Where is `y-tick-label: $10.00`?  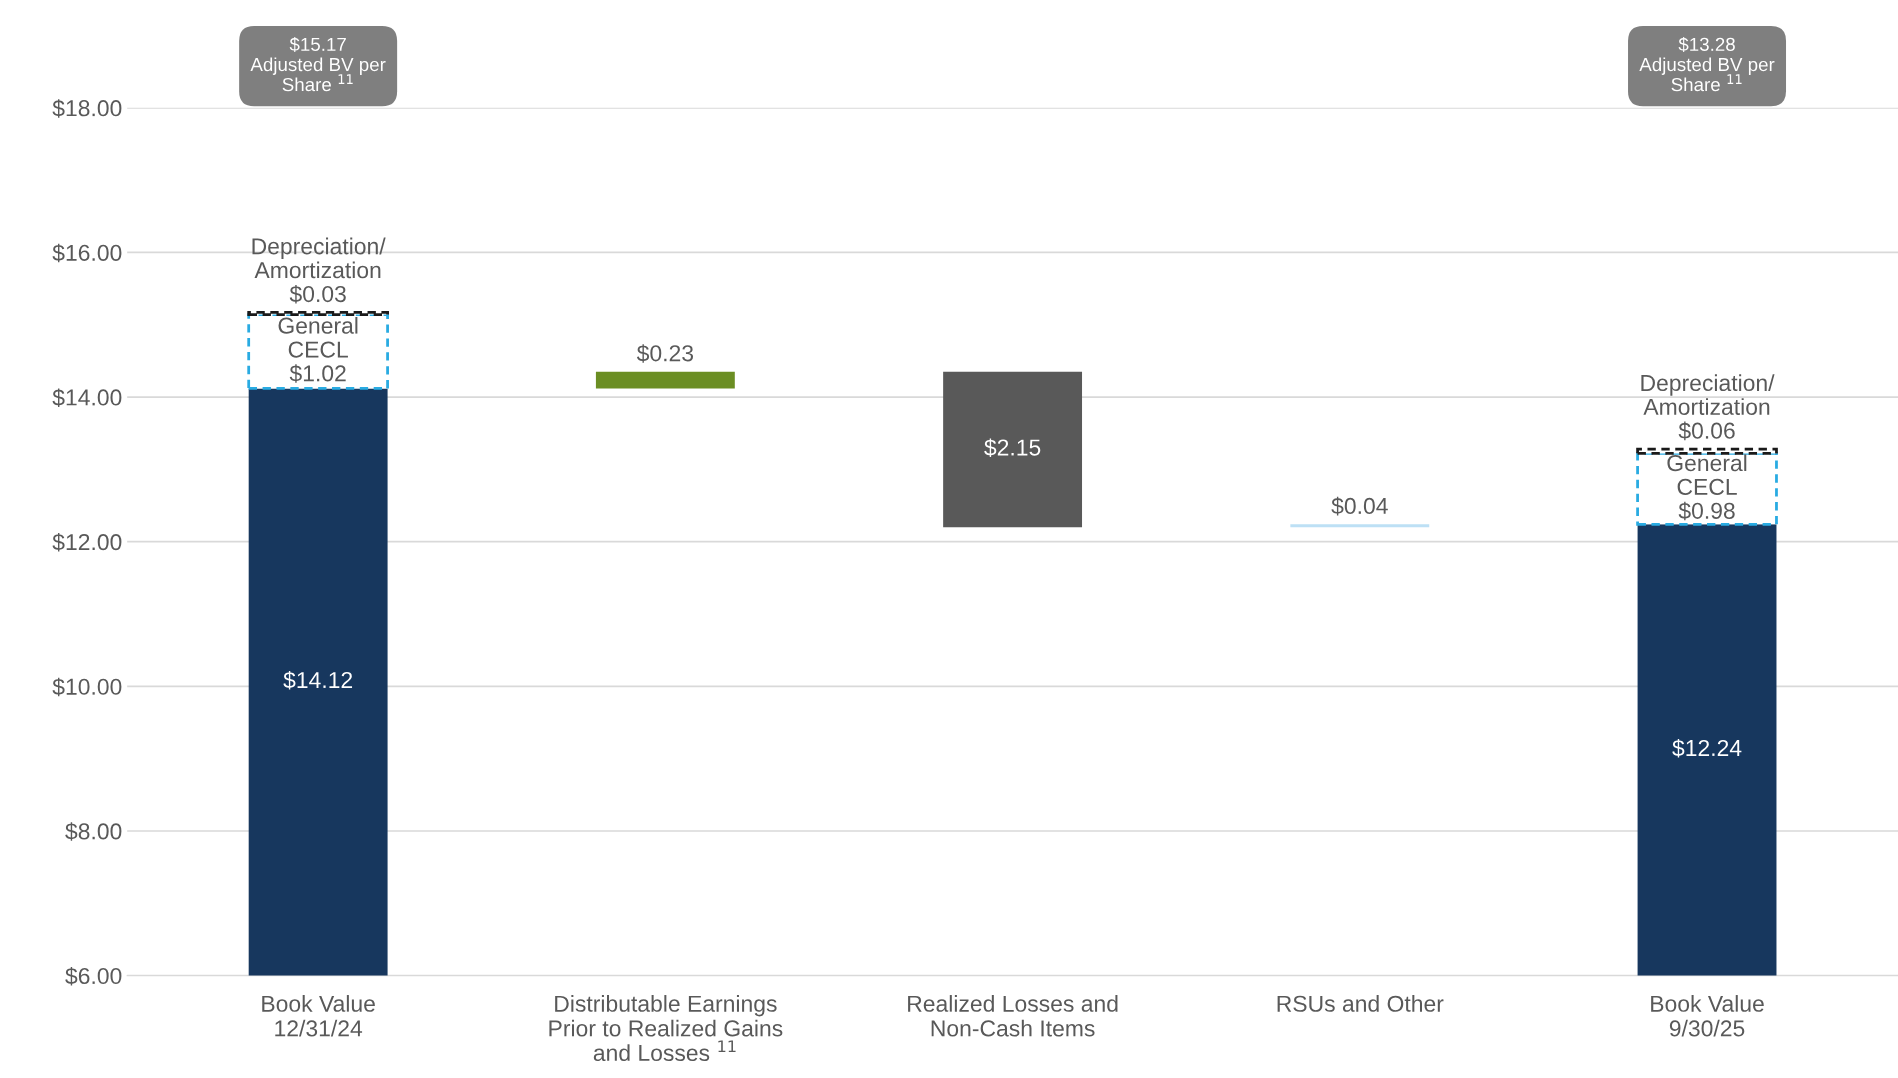 y-tick-label: $10.00 is located at coordinates (87, 687).